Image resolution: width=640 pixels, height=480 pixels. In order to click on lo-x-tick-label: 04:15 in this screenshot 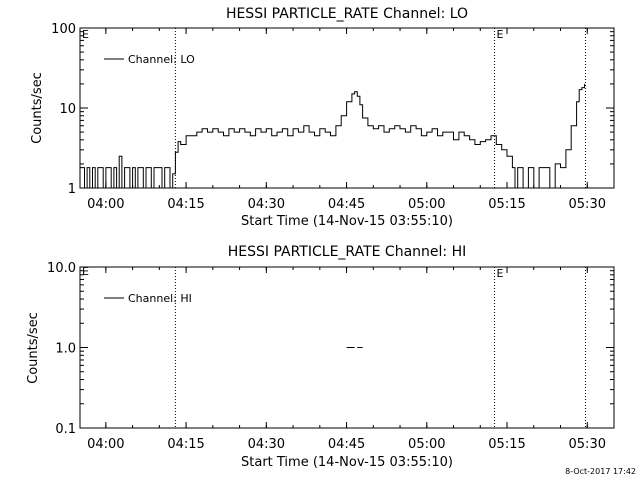, I will do `click(185, 204)`.